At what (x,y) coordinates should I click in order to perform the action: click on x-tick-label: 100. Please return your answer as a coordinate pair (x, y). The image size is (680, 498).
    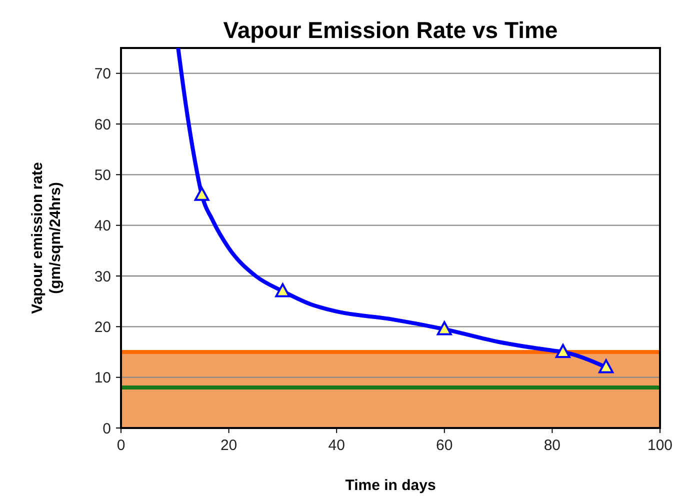
    Looking at the image, I should click on (660, 445).